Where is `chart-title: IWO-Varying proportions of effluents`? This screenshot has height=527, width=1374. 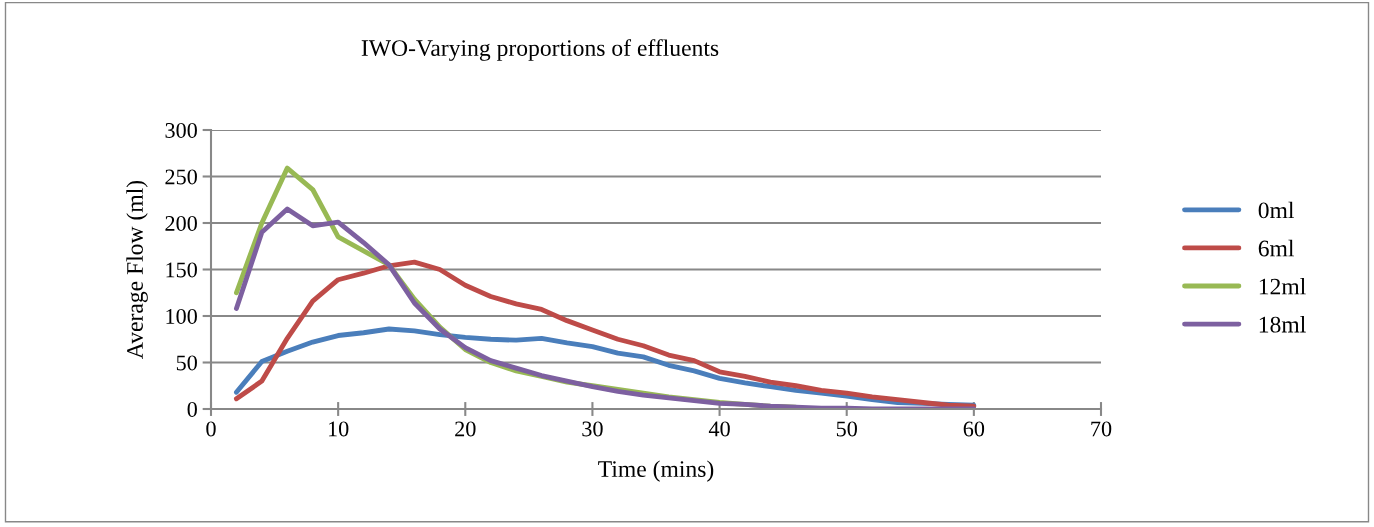
chart-title: IWO-Varying proportions of effluents is located at coordinates (540, 50).